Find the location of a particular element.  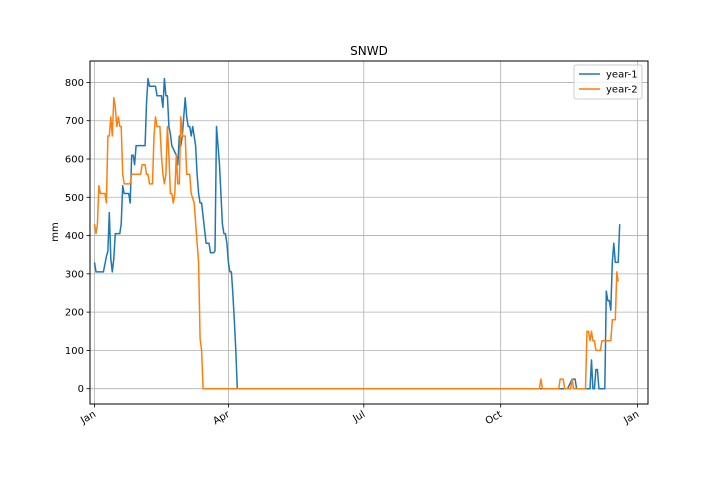

y-tick-label: 500 is located at coordinates (74, 198).